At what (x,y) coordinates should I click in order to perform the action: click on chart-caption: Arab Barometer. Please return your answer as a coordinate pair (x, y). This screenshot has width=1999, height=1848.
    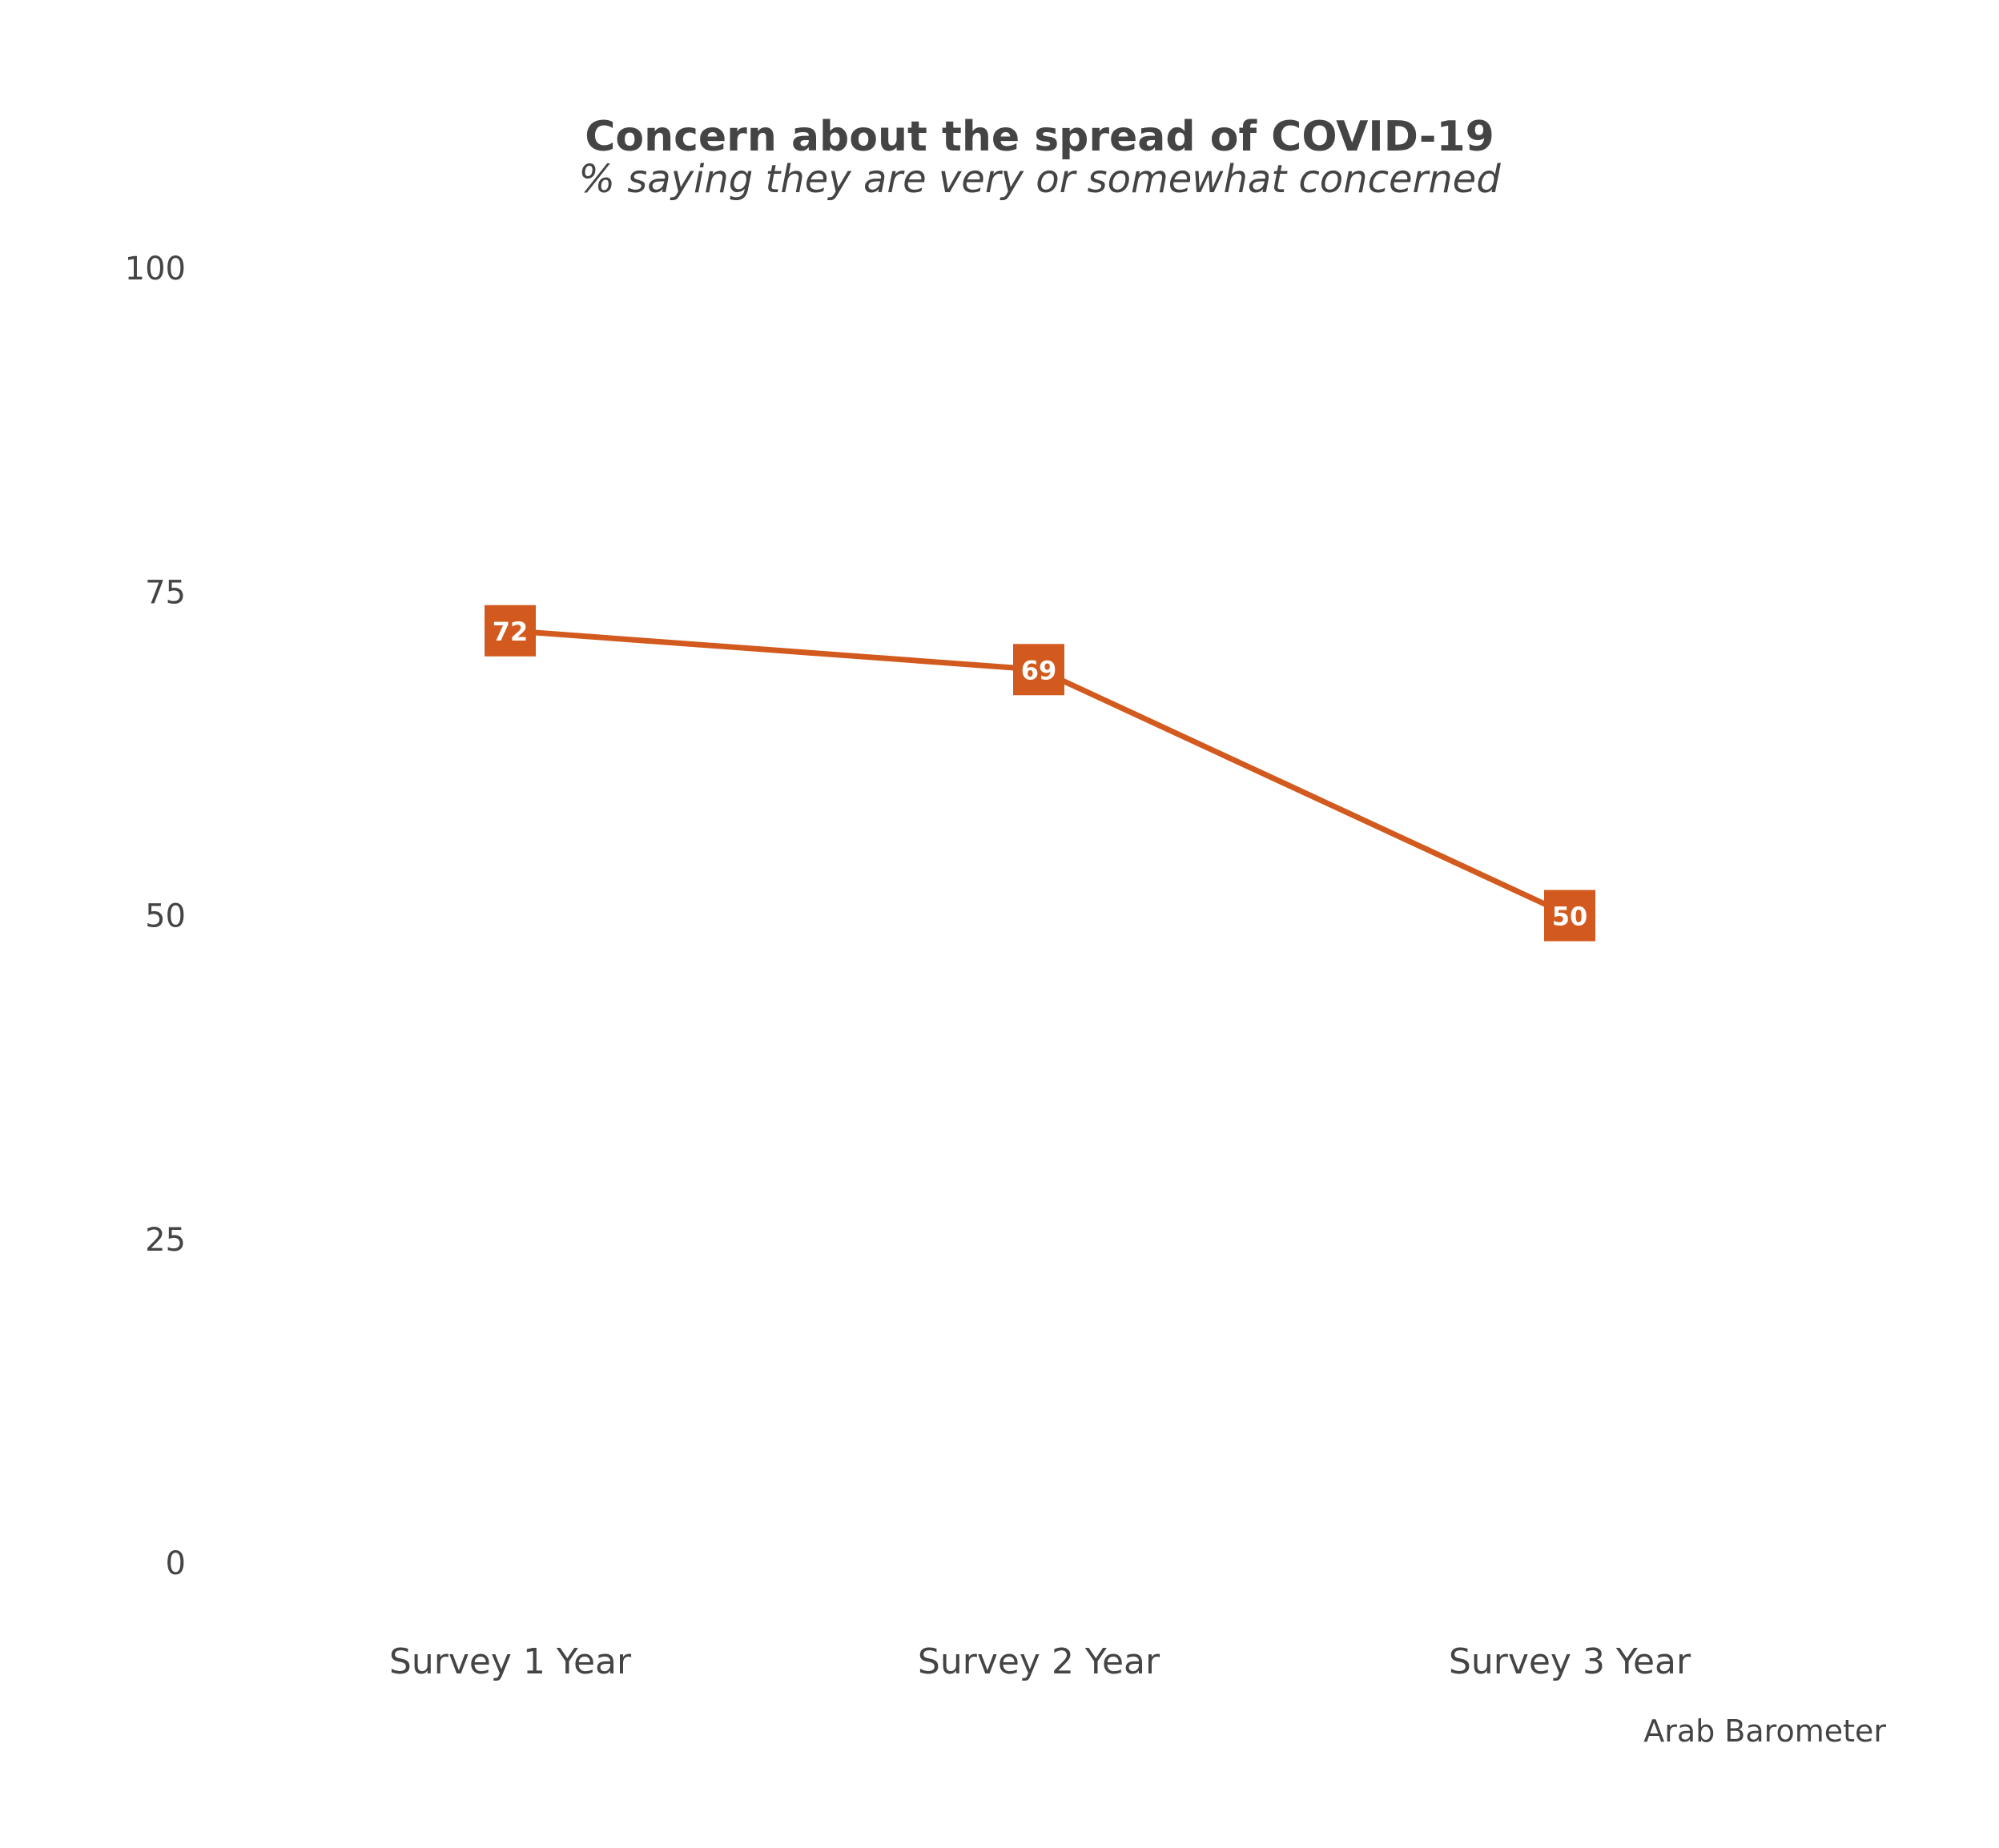
    Looking at the image, I should click on (1764, 1731).